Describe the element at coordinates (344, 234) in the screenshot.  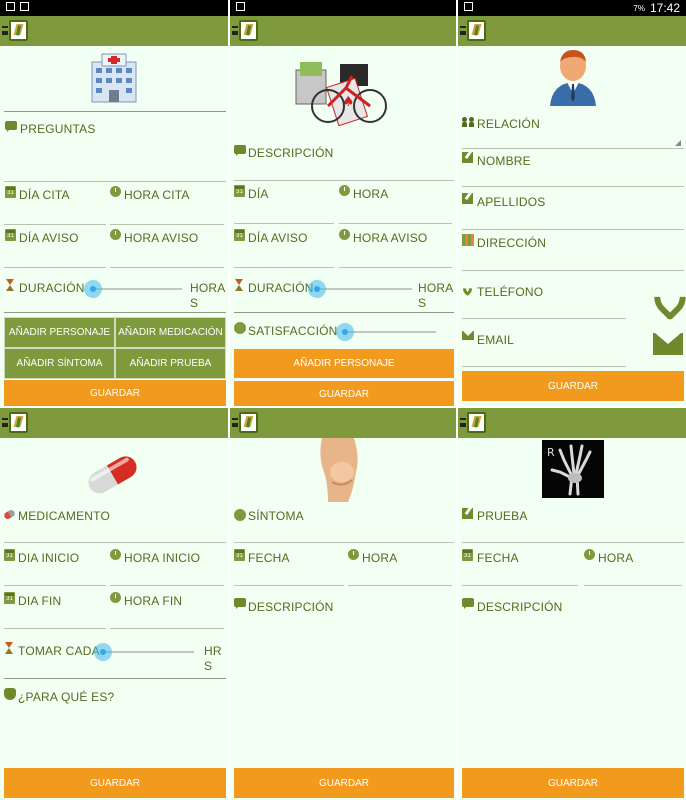
I see `clock-alert-icon` at that location.